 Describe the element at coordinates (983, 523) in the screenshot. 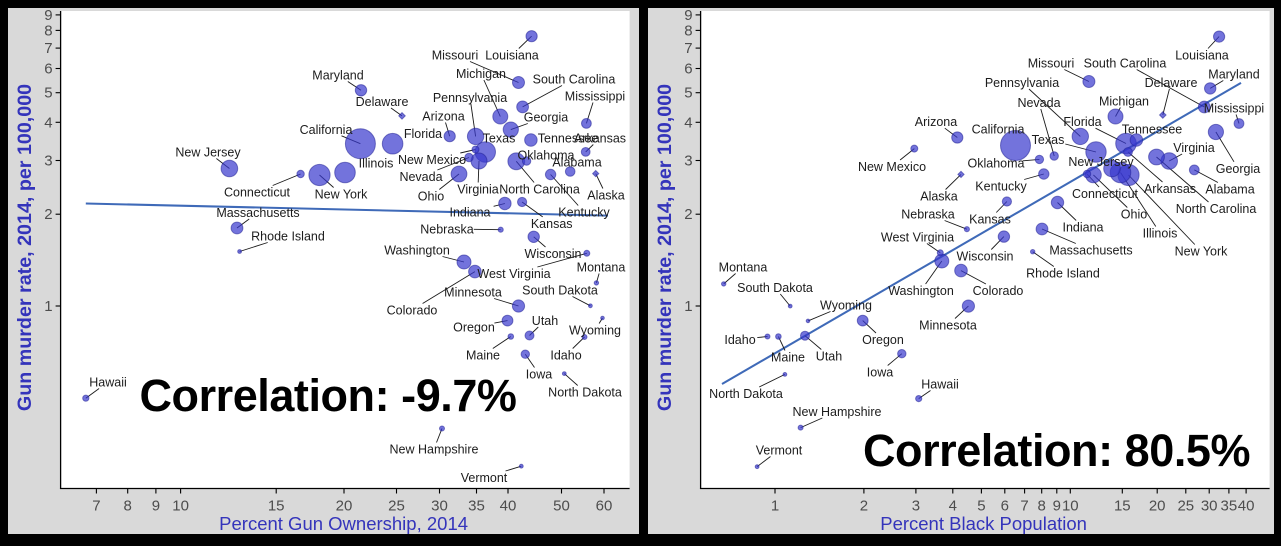

I see `svg-text: Percent Black Population` at that location.